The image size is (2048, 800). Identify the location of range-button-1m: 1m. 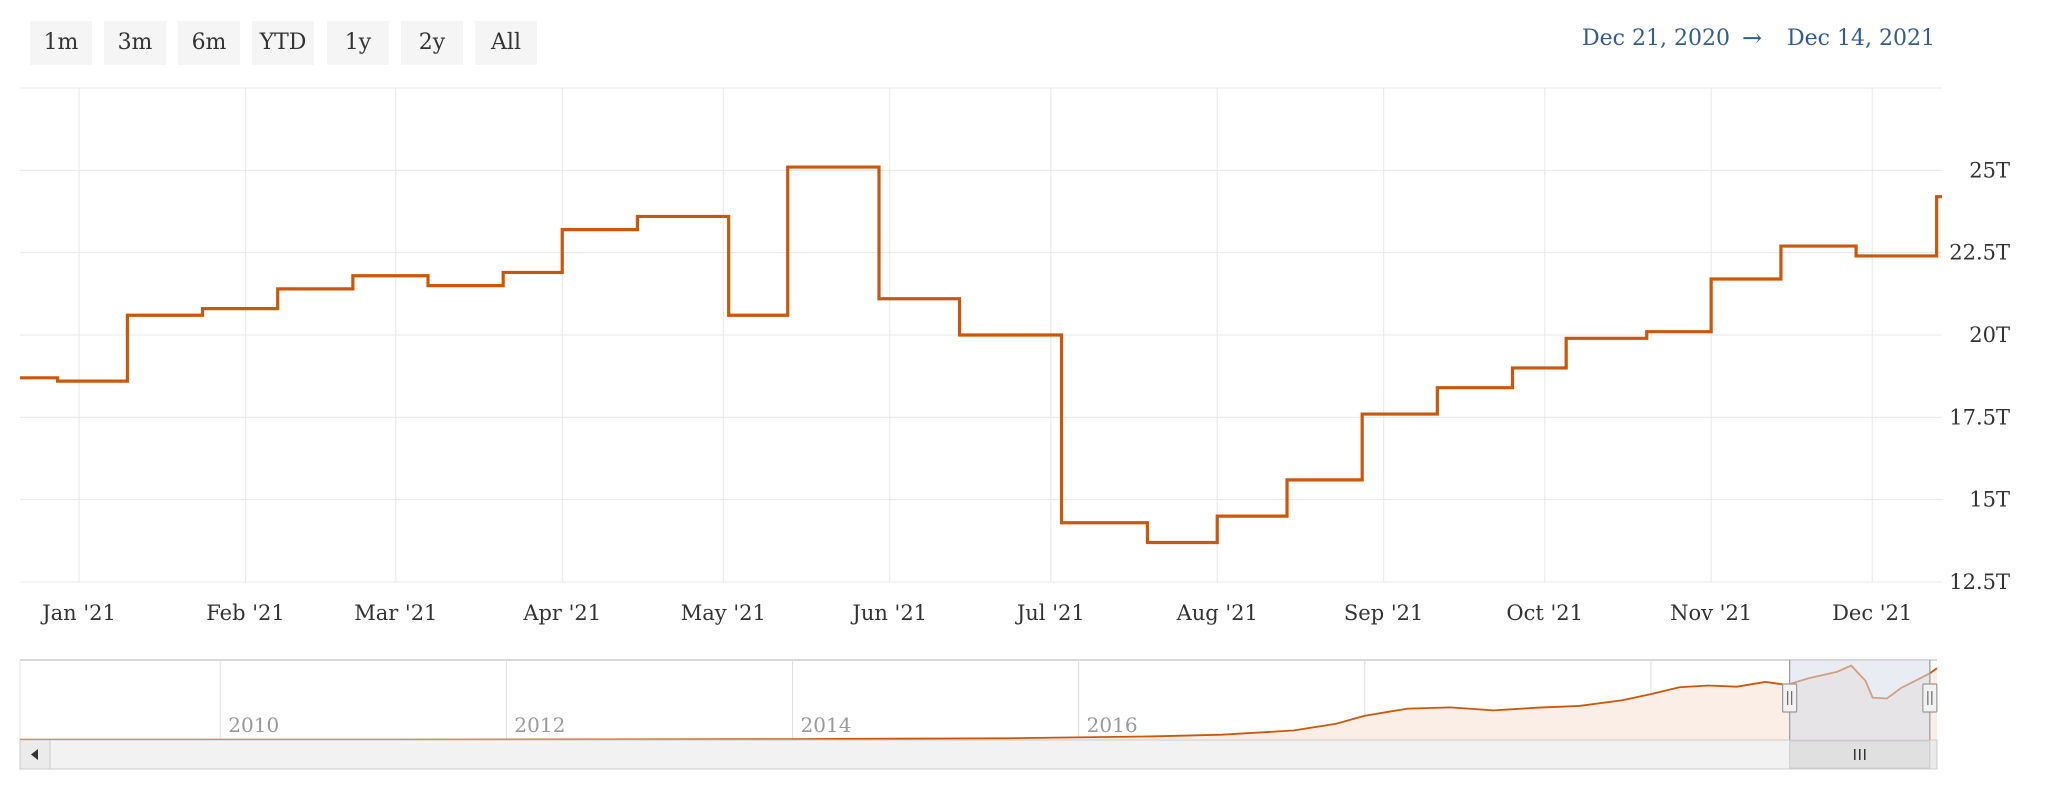
(61, 43).